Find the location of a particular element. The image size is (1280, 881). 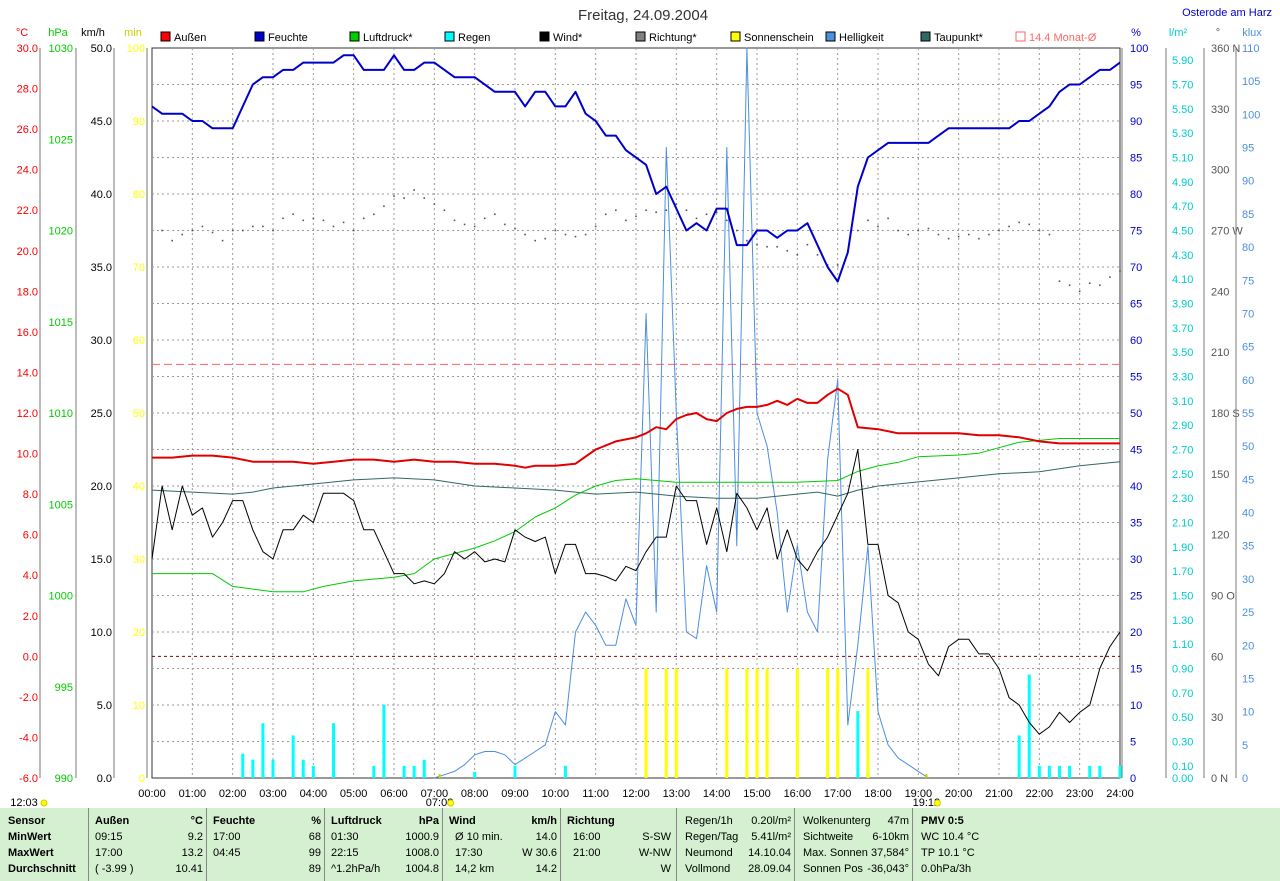

temp-tick-label: 10.0 is located at coordinates (27, 455).